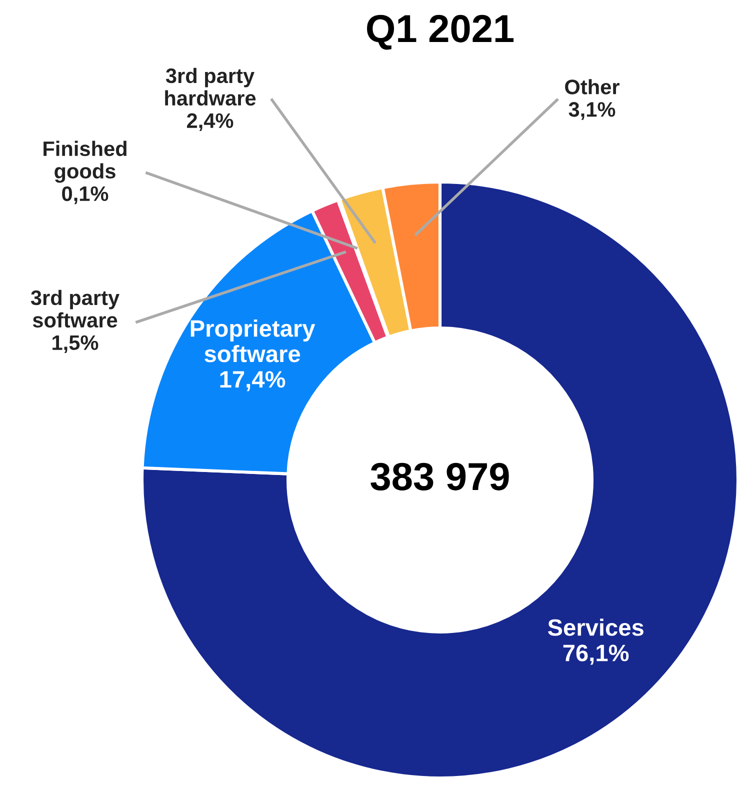 The height and width of the screenshot is (796, 741). What do you see at coordinates (592, 111) in the screenshot?
I see `data-label: 3,1%` at bounding box center [592, 111].